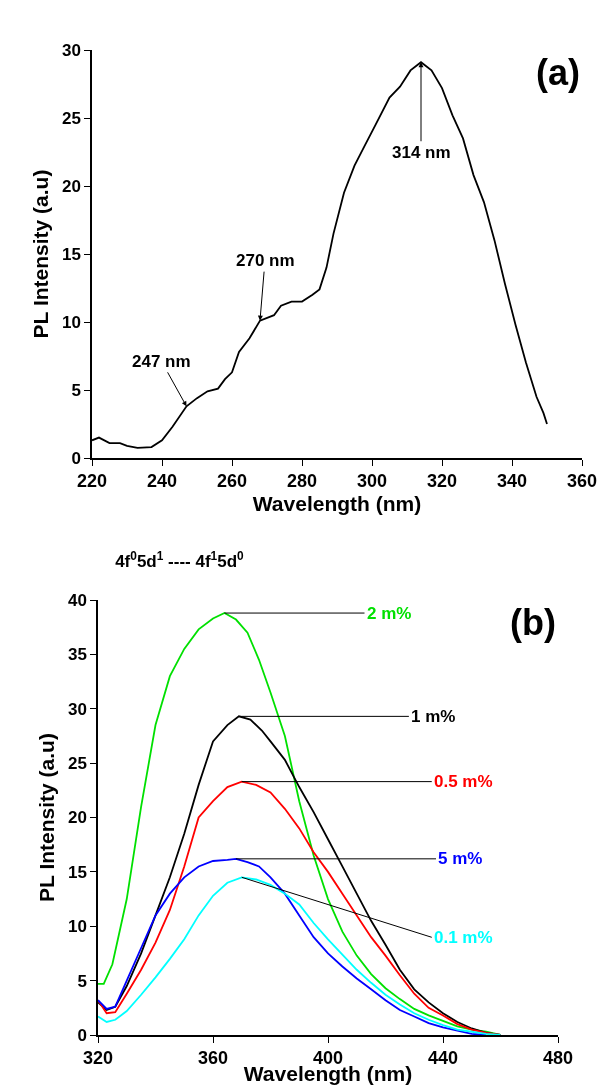 This screenshot has height=1085, width=598. I want to click on text: 5 m%, so click(460, 858).